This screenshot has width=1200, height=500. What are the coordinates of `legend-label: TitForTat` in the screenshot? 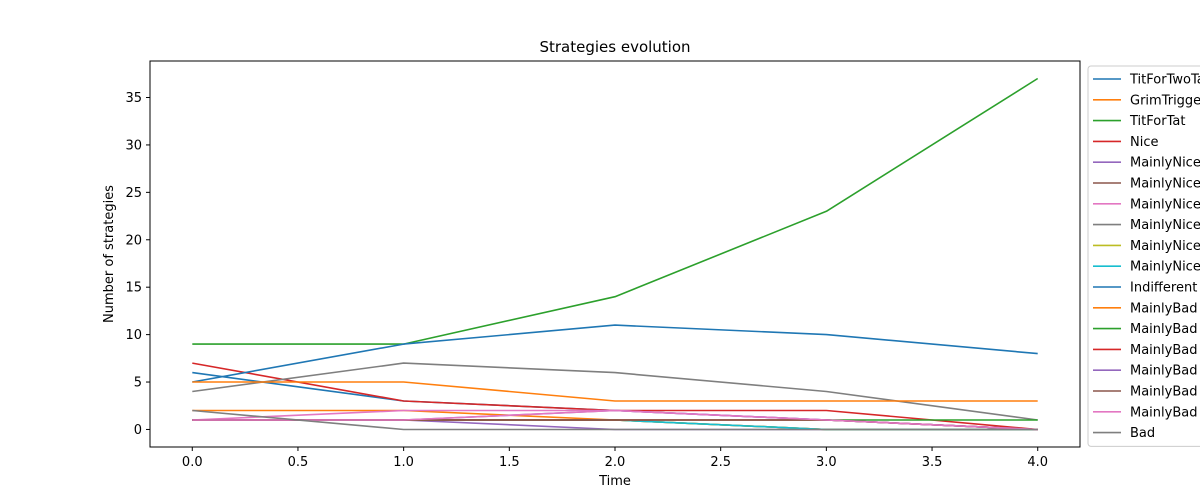 It's located at (1157, 121).